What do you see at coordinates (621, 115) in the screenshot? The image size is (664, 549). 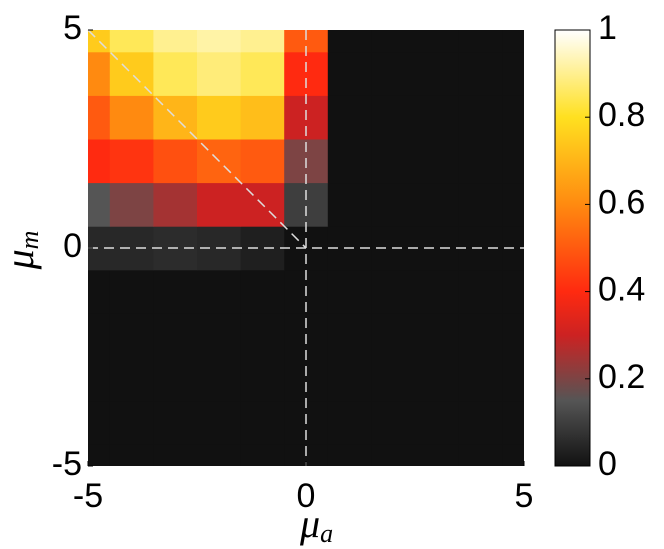 I see `colorbar-tick-label: 0.8` at bounding box center [621, 115].